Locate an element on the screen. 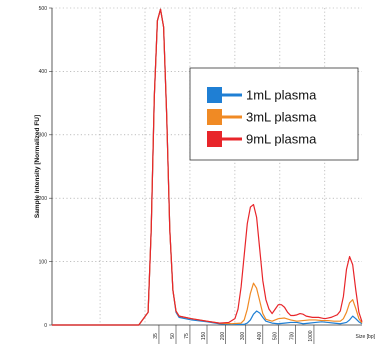 The width and height of the screenshot is (388, 349). legend-label: 1mL plasma is located at coordinates (281, 95).